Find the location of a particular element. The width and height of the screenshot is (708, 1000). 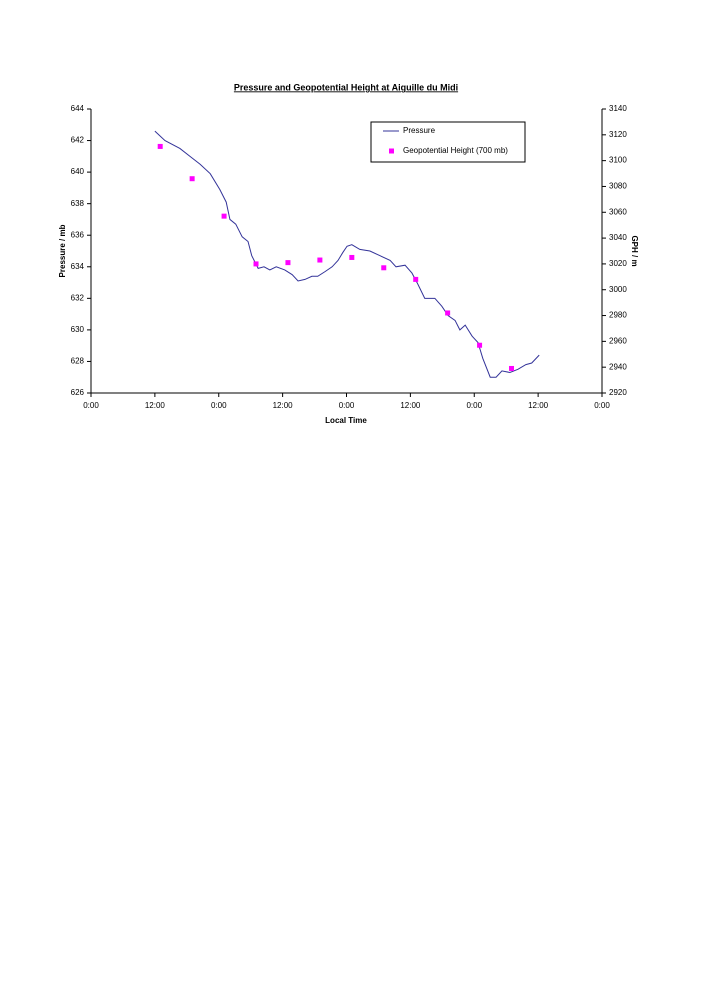

x-axis-title: Local Time is located at coordinates (346, 420).